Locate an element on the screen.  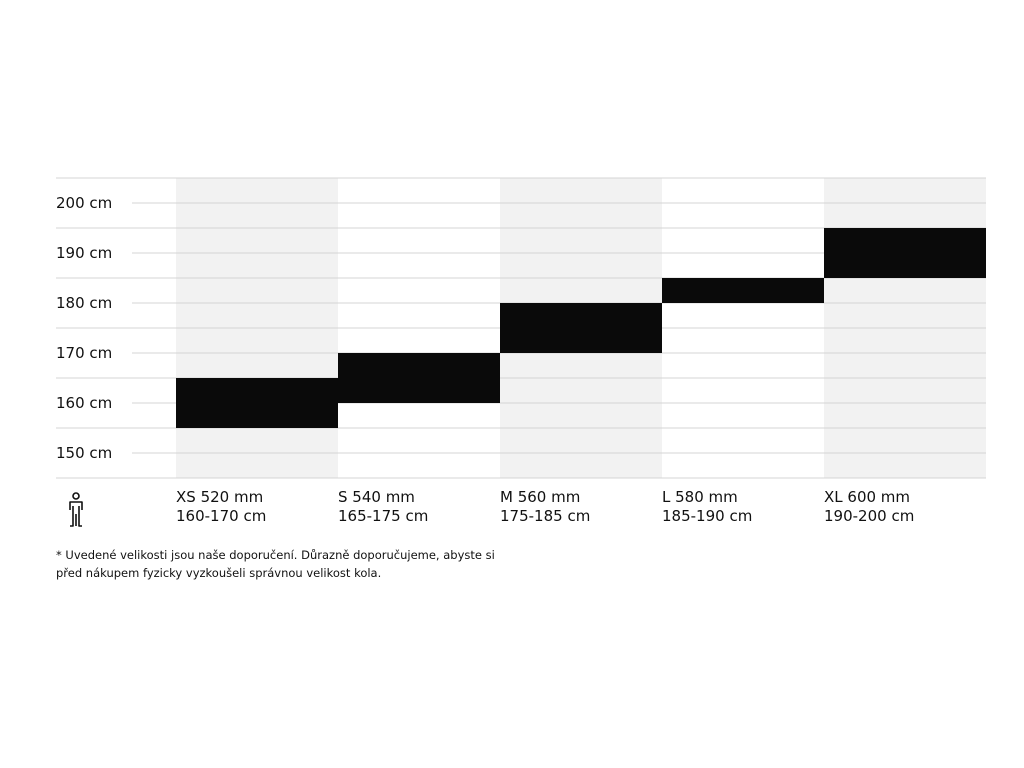
size-label-0: XS 520 mm 160-170 cm is located at coordinates (221, 507).